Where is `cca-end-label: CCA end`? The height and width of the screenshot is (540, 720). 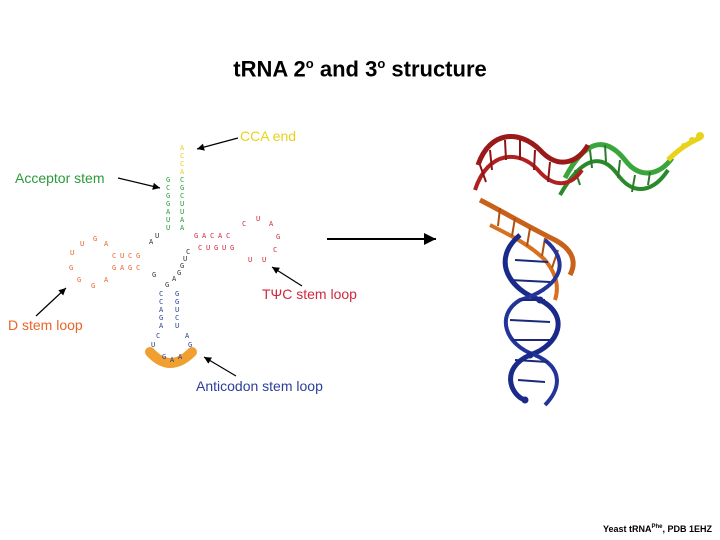 cca-end-label: CCA end is located at coordinates (268, 136).